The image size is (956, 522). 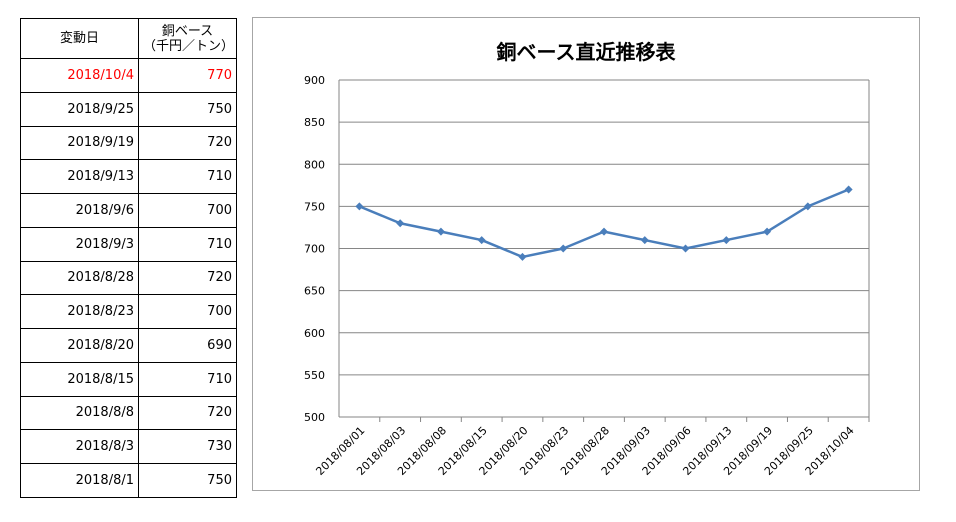 What do you see at coordinates (79, 75) in the screenshot?
I see `row-date: 2018/10/4` at bounding box center [79, 75].